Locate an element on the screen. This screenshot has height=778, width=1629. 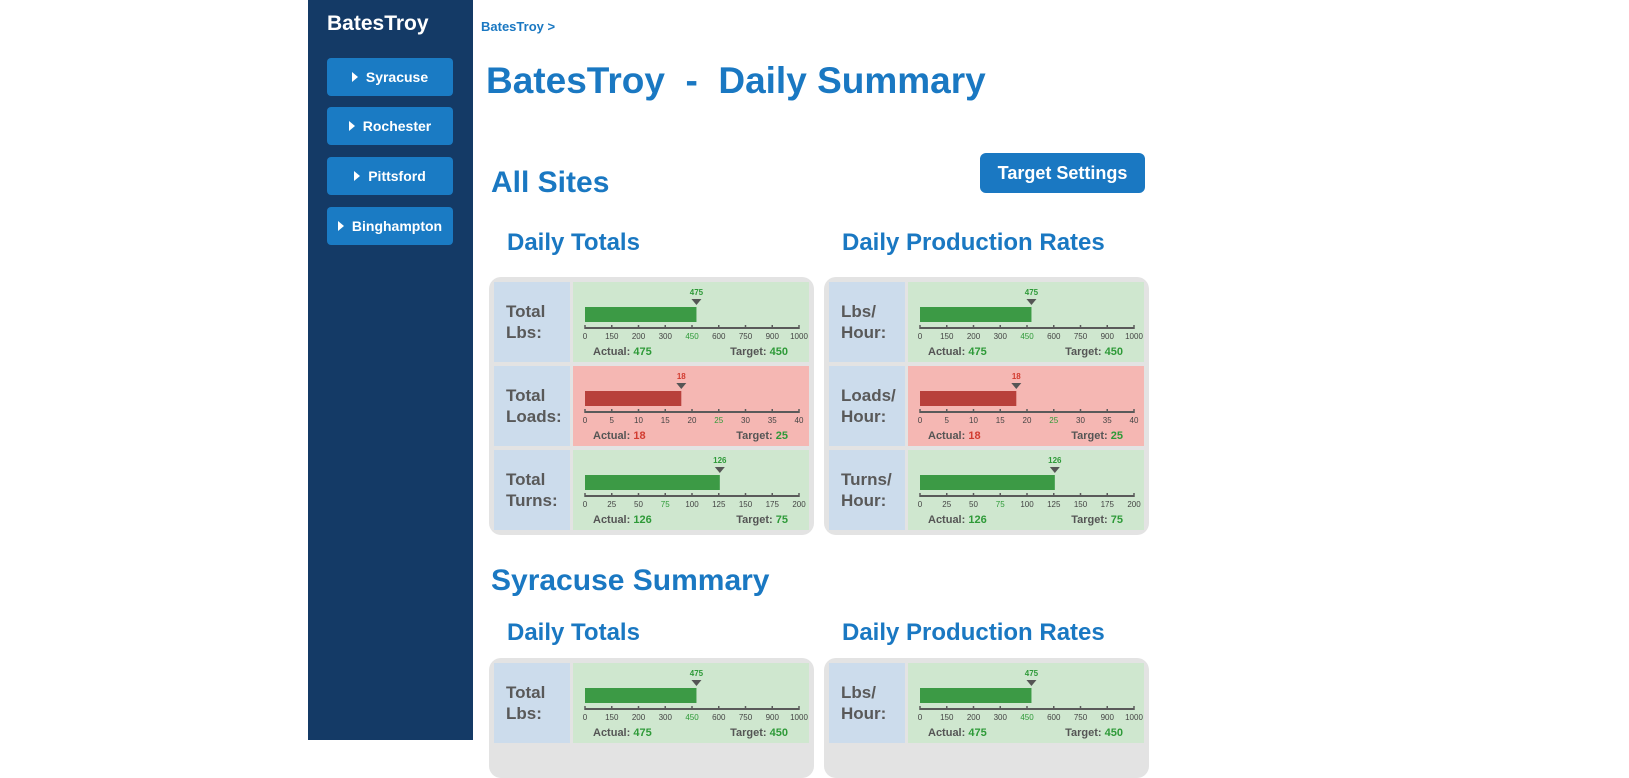
metric-label-line1: Total is located at coordinates (526, 395).